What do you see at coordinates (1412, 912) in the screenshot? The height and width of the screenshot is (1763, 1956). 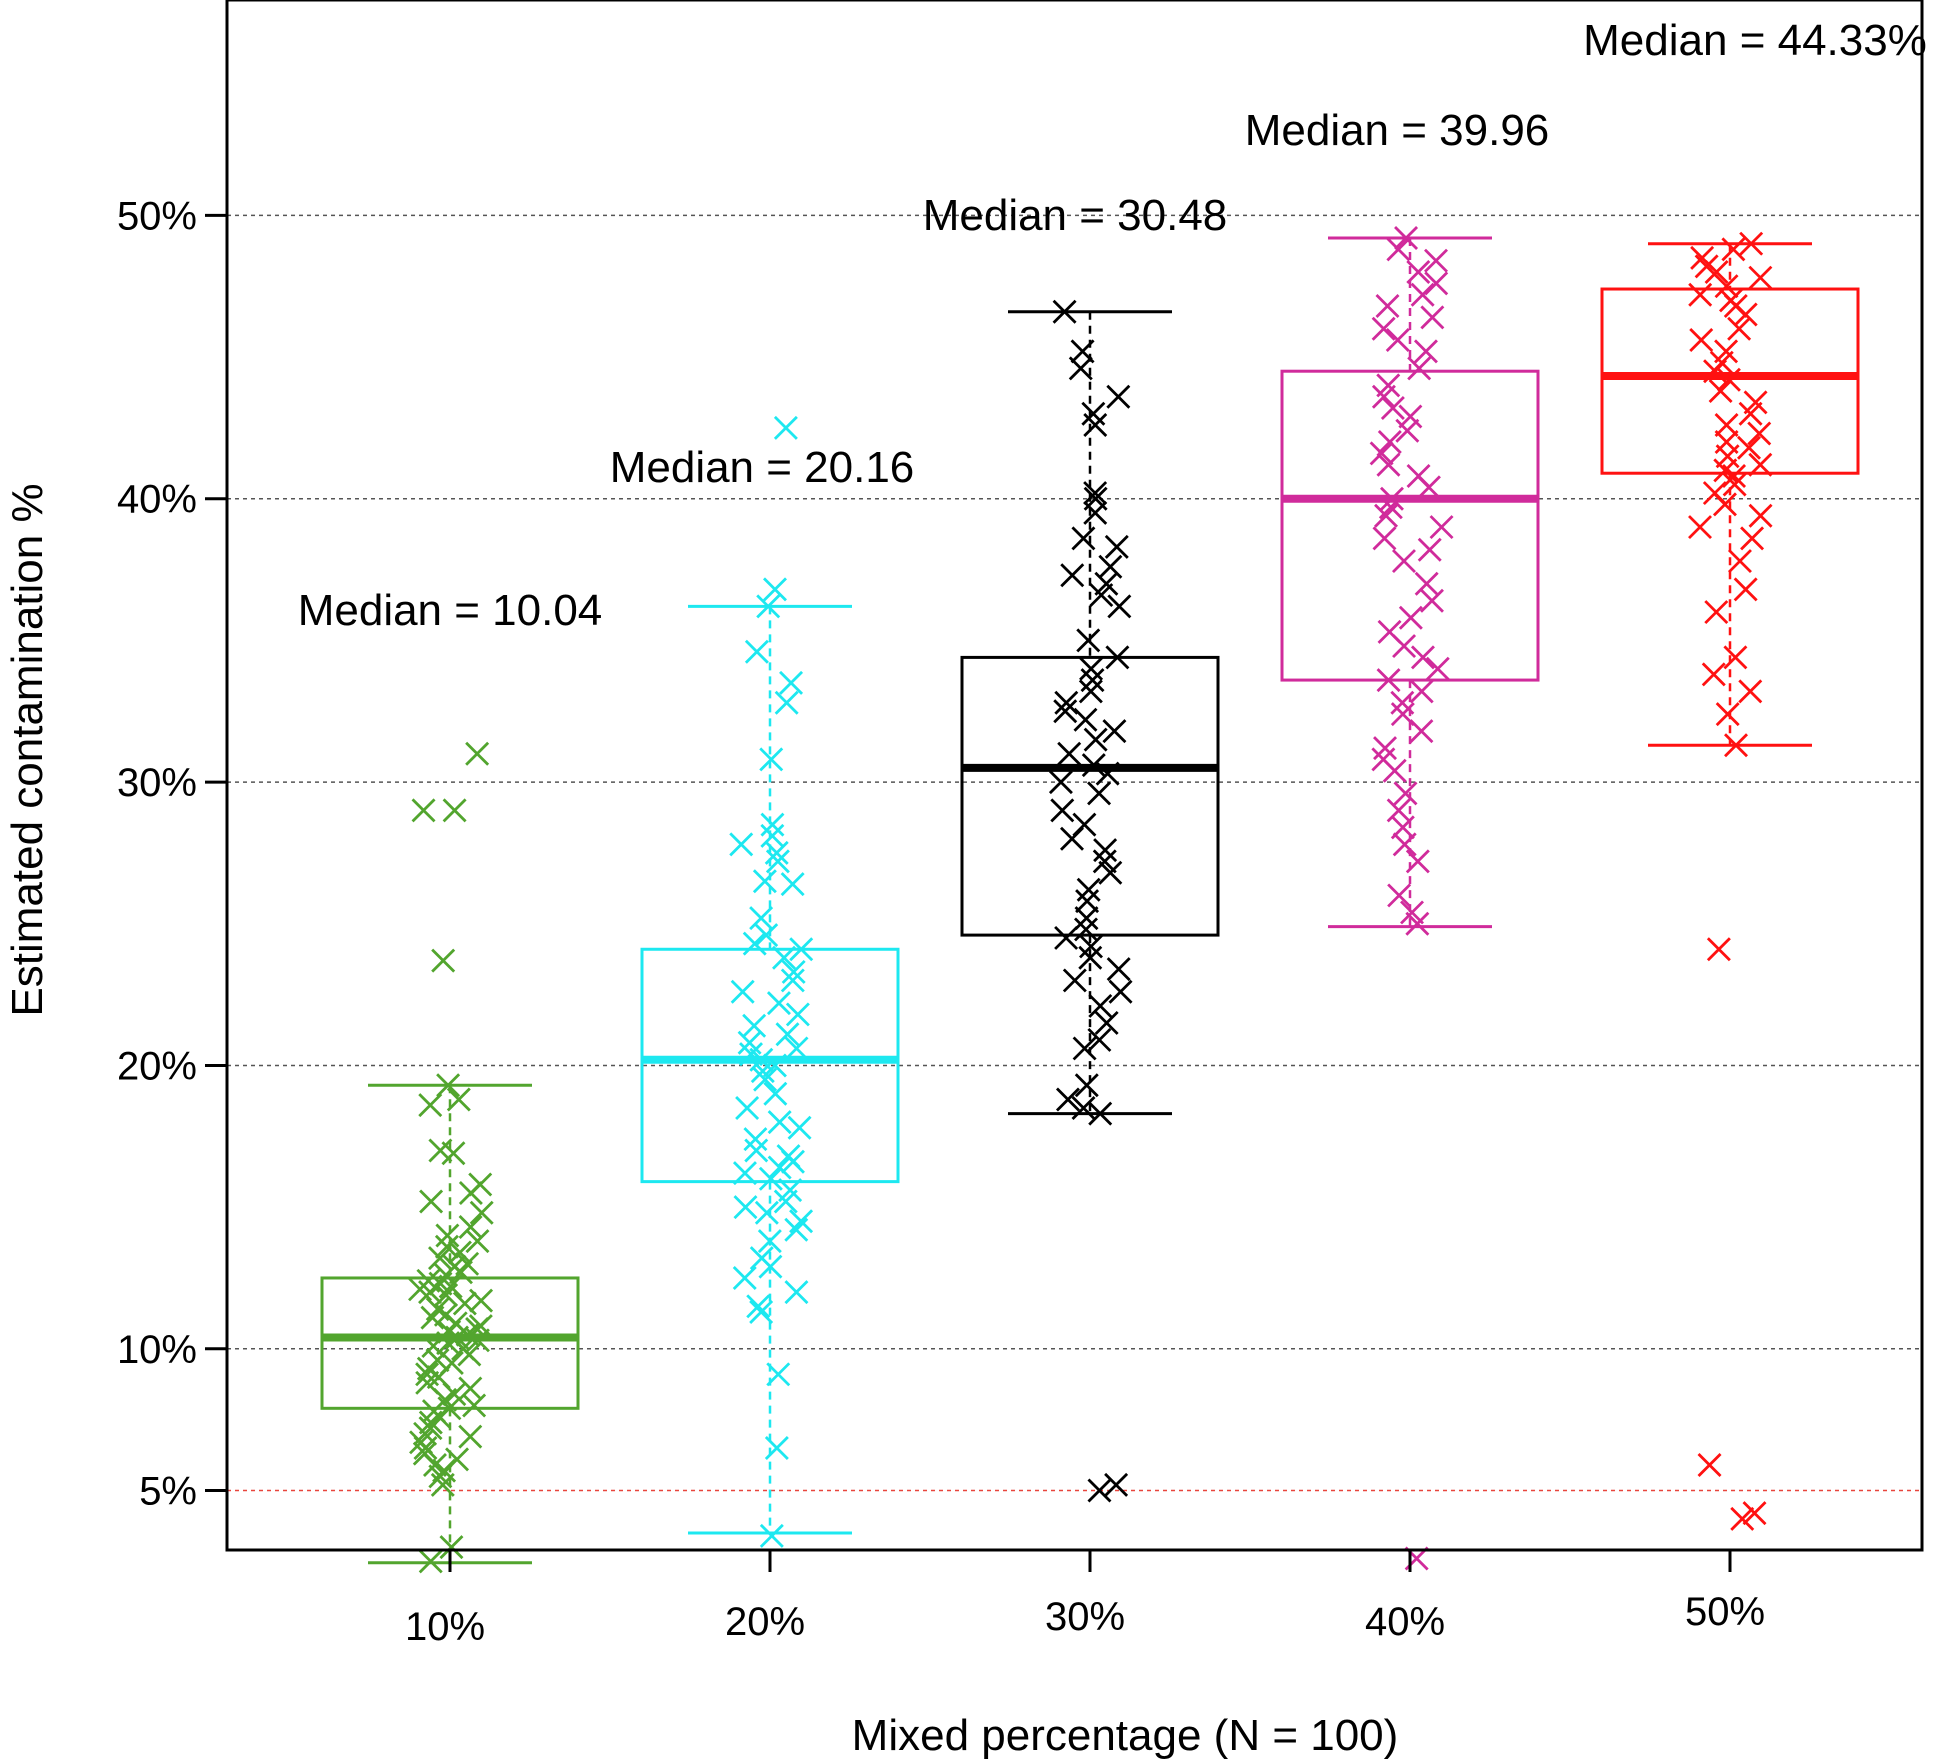 I see `point-40%-50` at bounding box center [1412, 912].